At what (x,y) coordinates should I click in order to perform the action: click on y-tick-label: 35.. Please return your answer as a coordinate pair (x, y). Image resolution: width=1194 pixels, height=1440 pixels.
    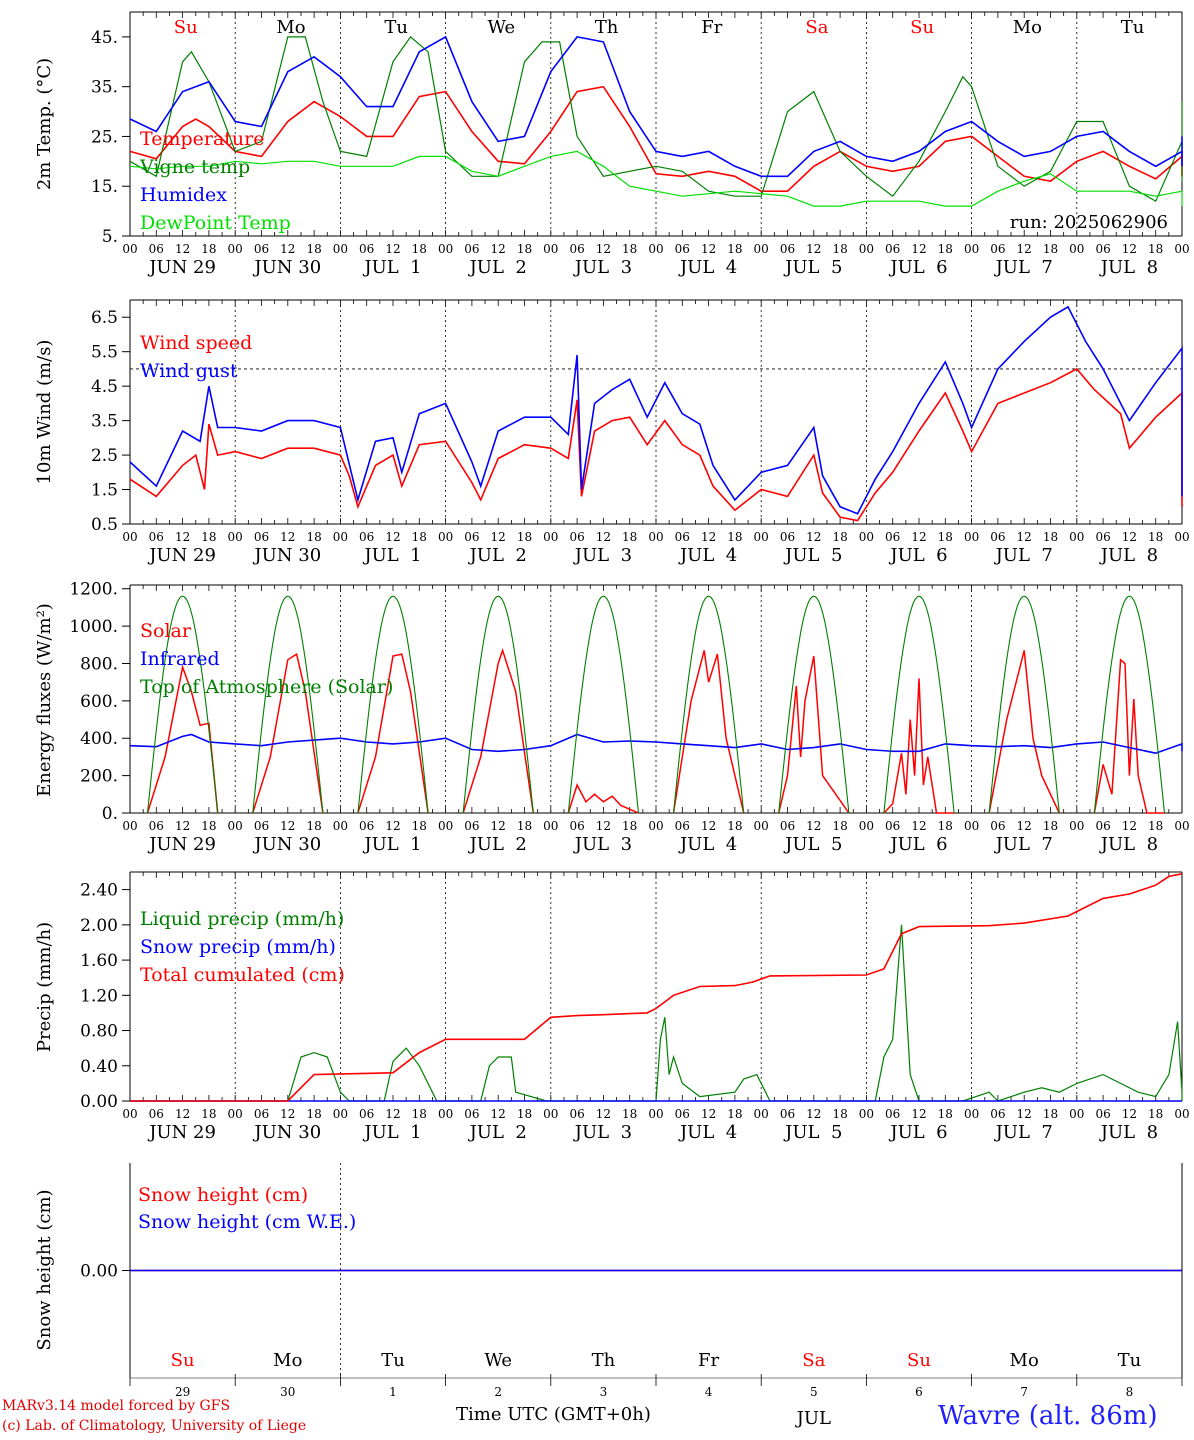
    Looking at the image, I should click on (104, 88).